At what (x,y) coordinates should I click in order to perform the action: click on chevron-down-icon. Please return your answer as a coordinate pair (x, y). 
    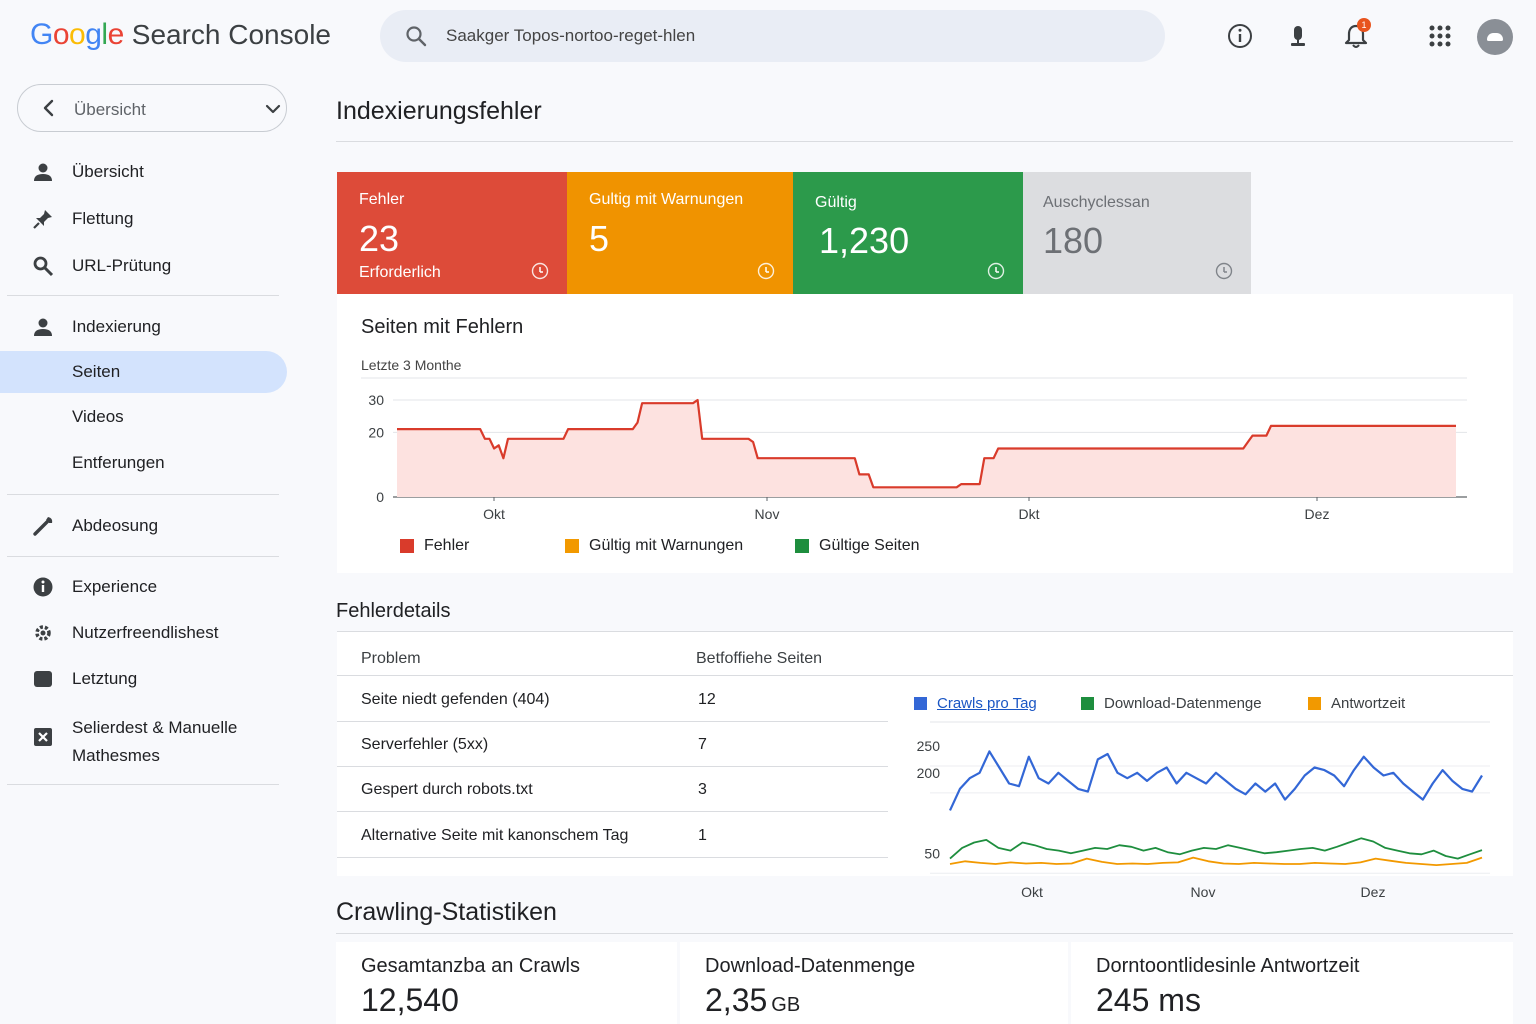
    Looking at the image, I should click on (273, 109).